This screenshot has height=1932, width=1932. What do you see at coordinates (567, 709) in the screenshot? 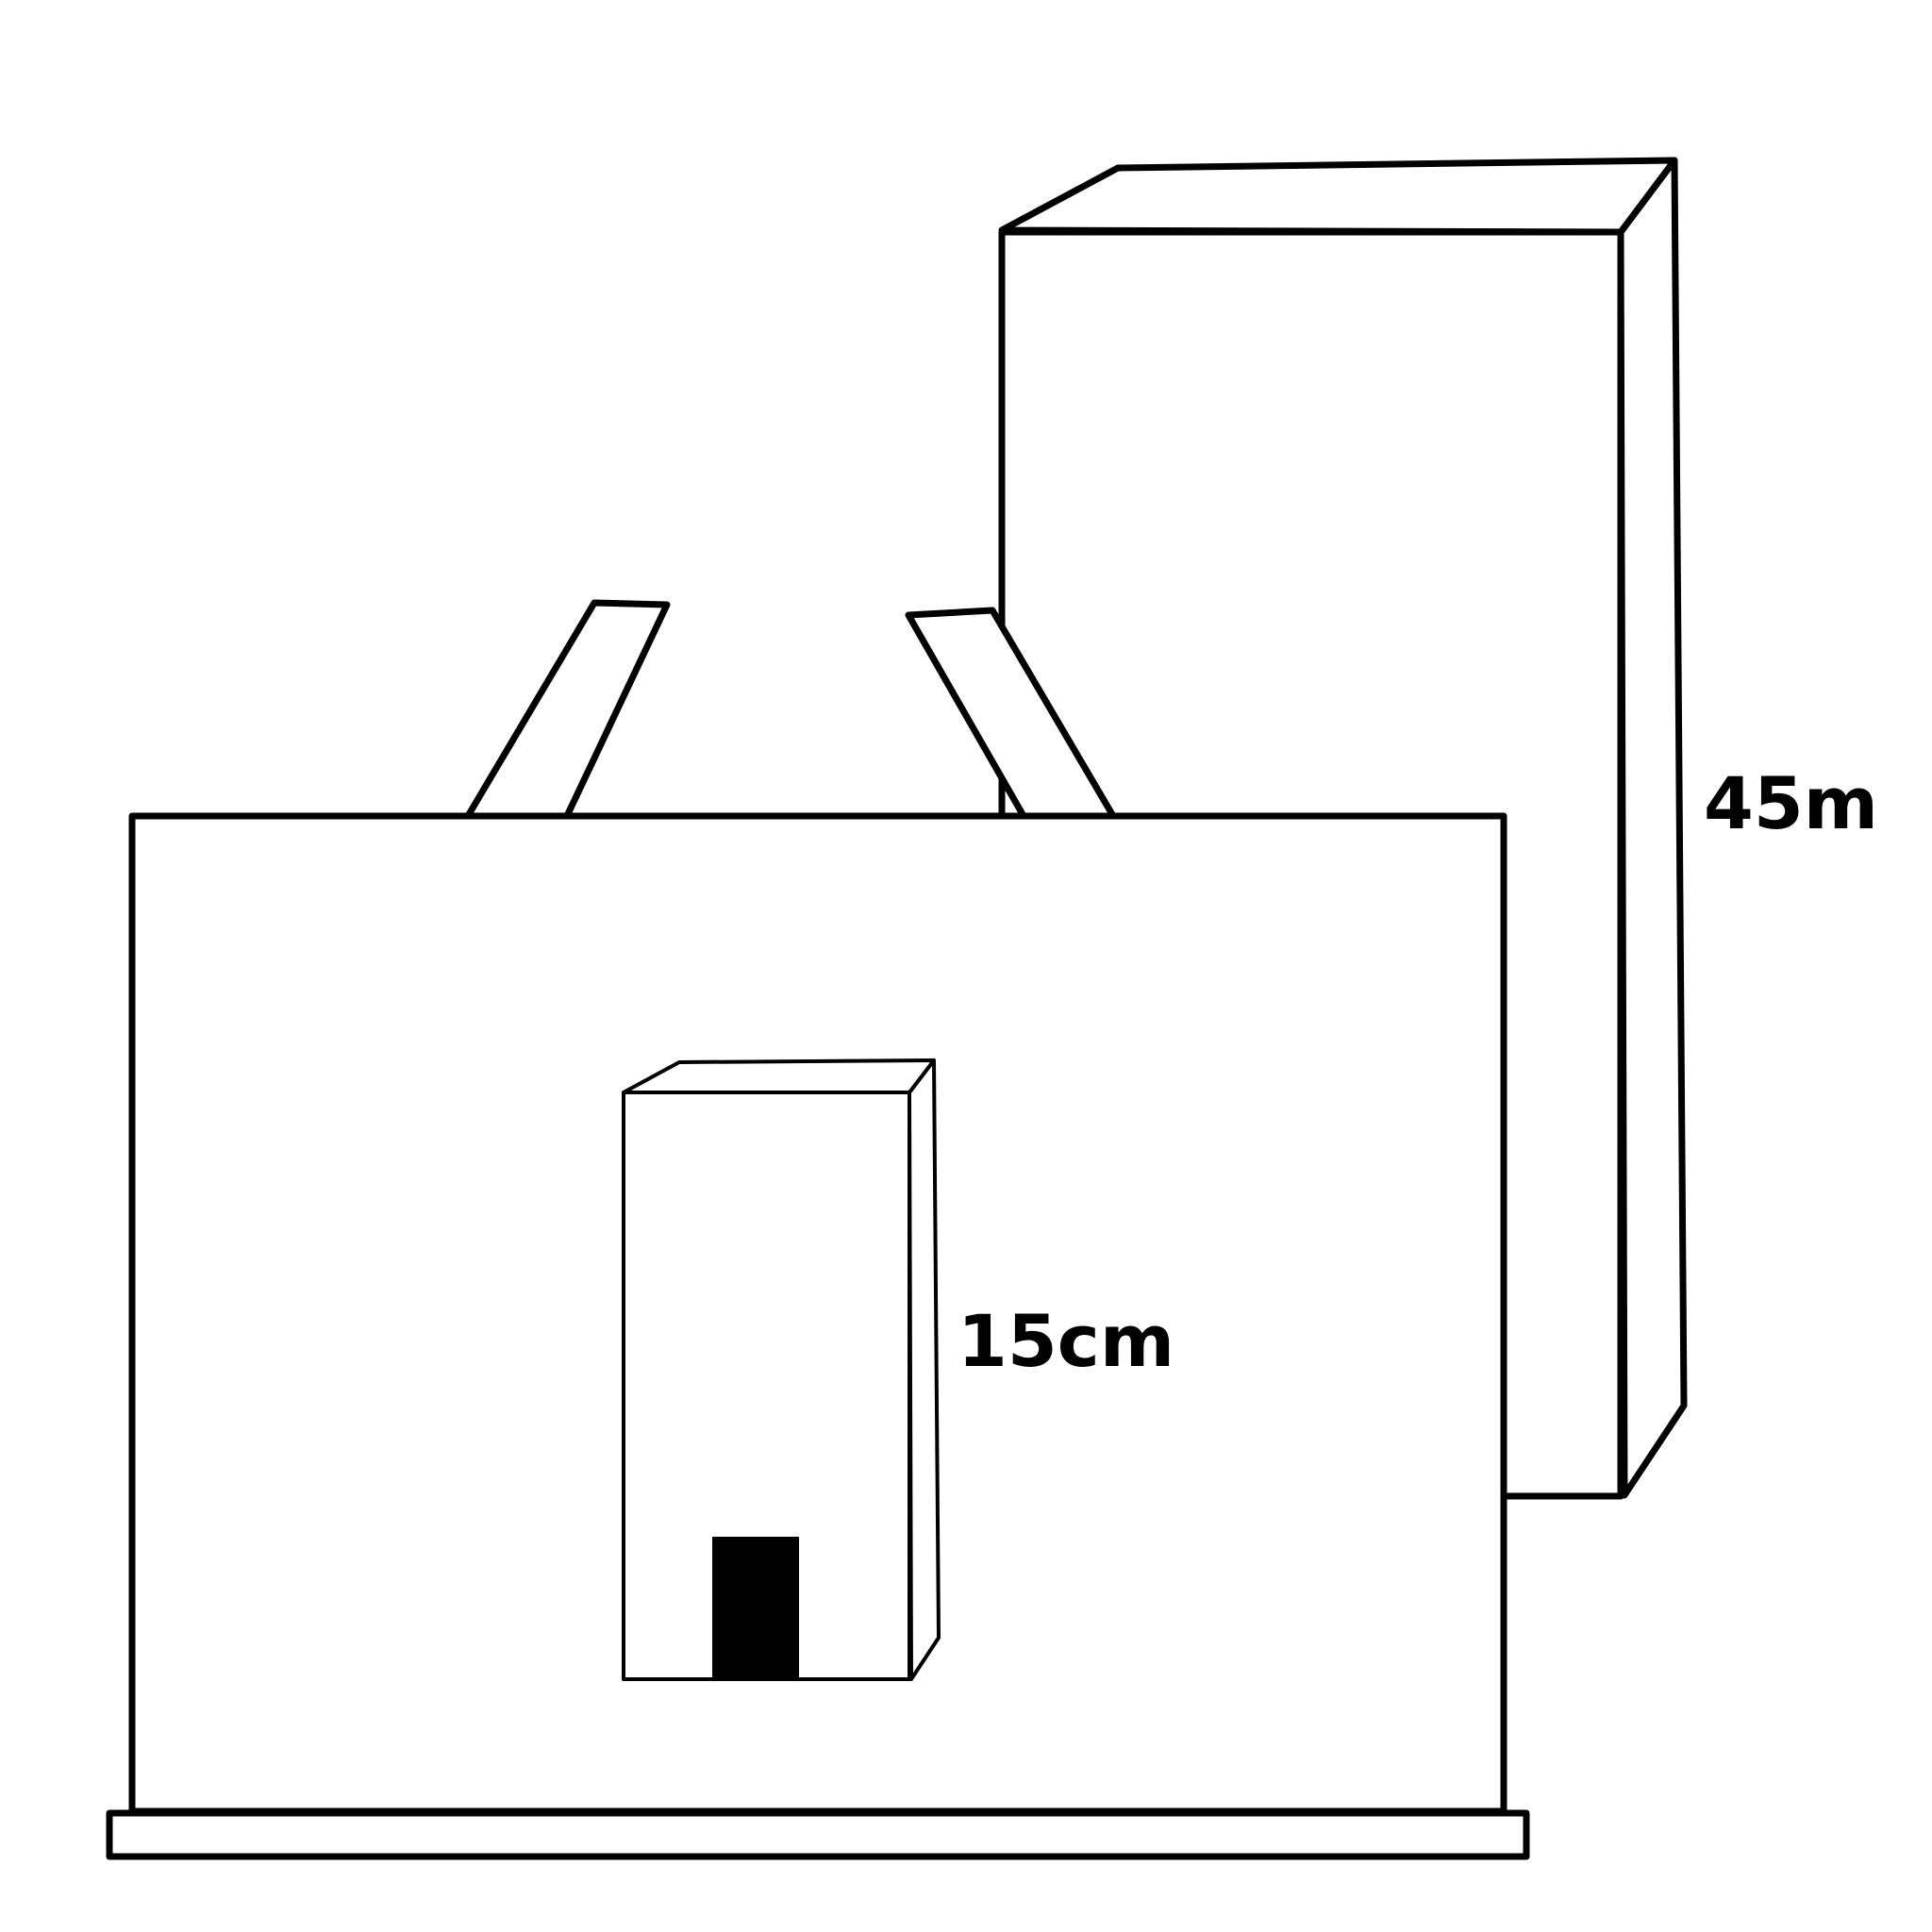
I see `left-roof-slat` at bounding box center [567, 709].